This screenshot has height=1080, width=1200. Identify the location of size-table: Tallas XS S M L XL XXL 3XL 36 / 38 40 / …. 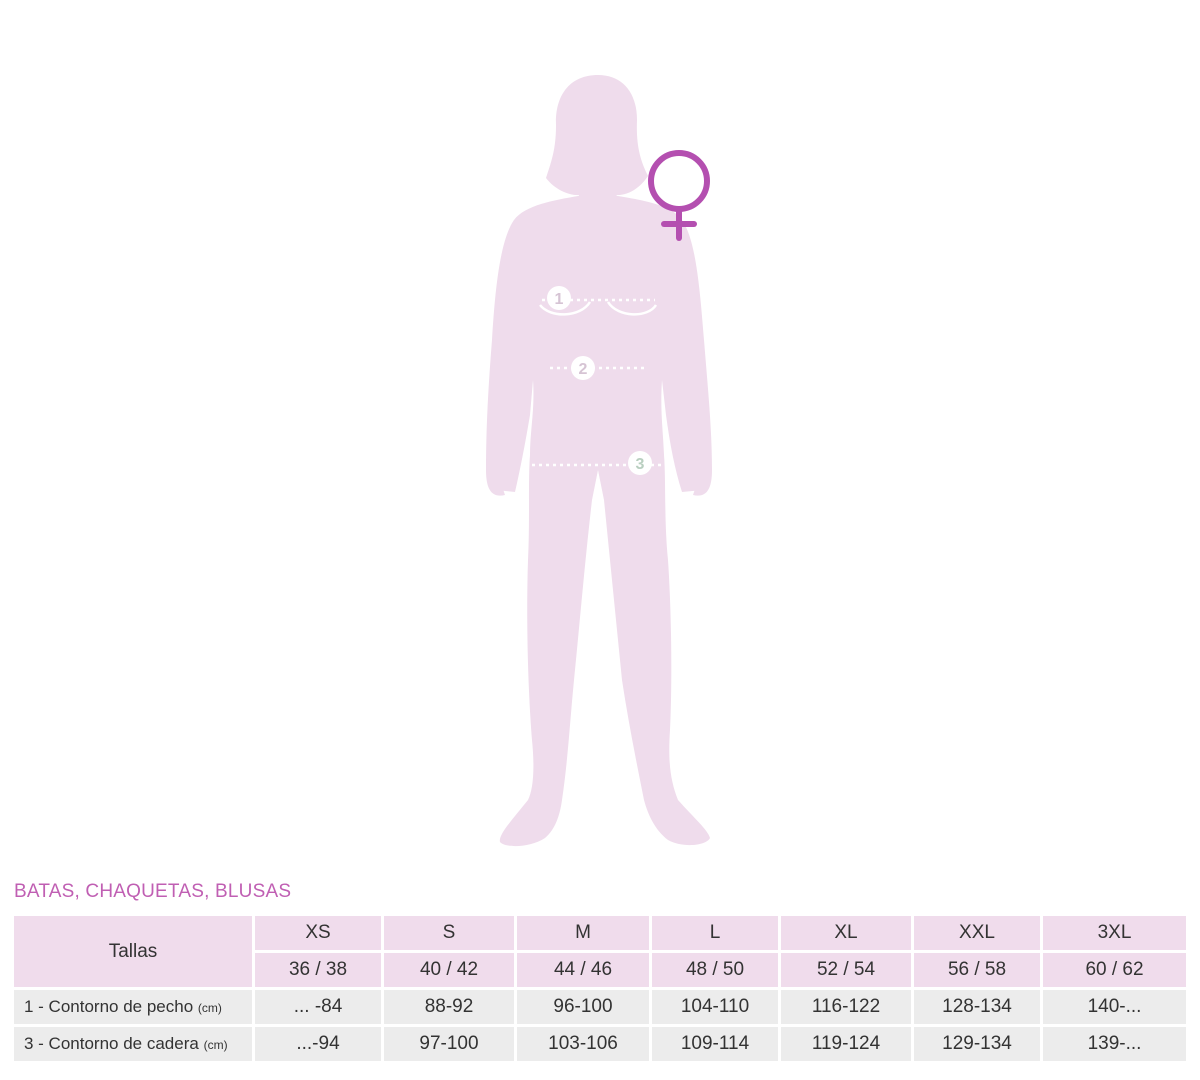
(600, 988).